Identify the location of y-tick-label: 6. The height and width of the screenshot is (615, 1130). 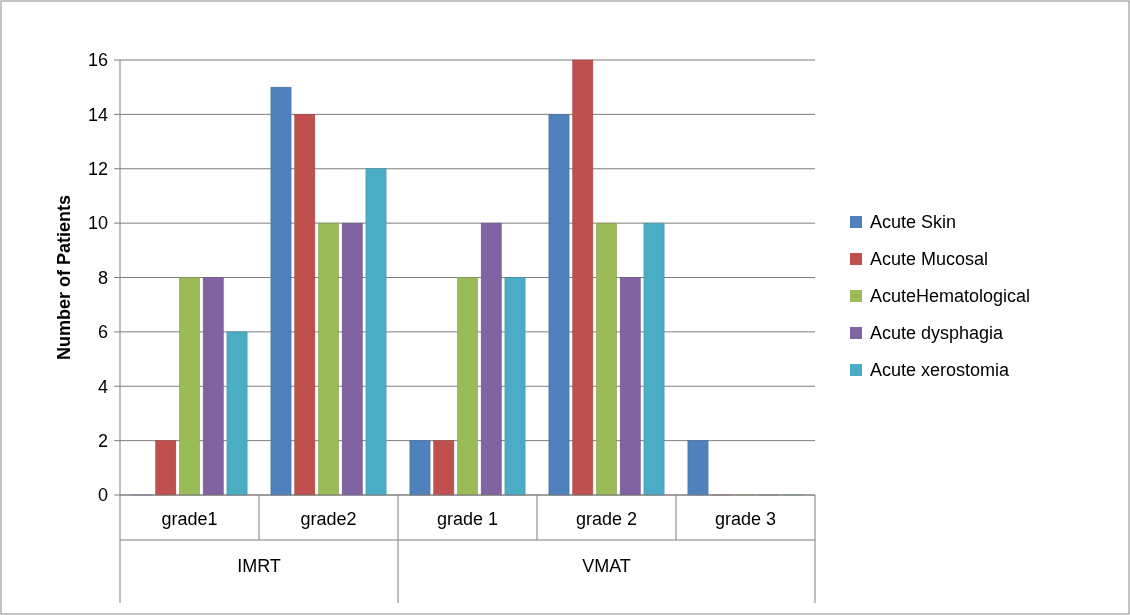
(102, 332).